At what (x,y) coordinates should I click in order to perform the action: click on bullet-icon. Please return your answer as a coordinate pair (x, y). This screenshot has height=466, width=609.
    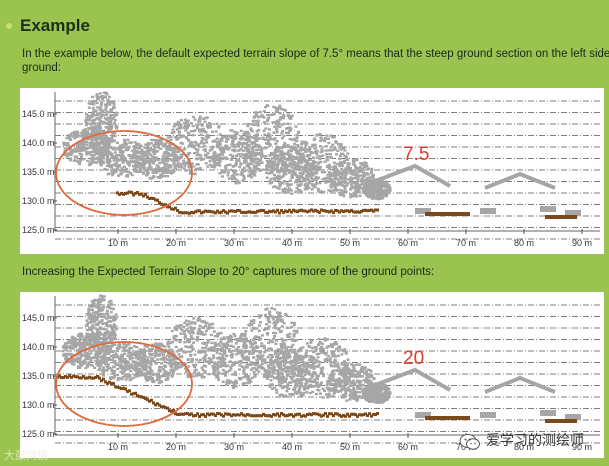
    Looking at the image, I should click on (9, 26).